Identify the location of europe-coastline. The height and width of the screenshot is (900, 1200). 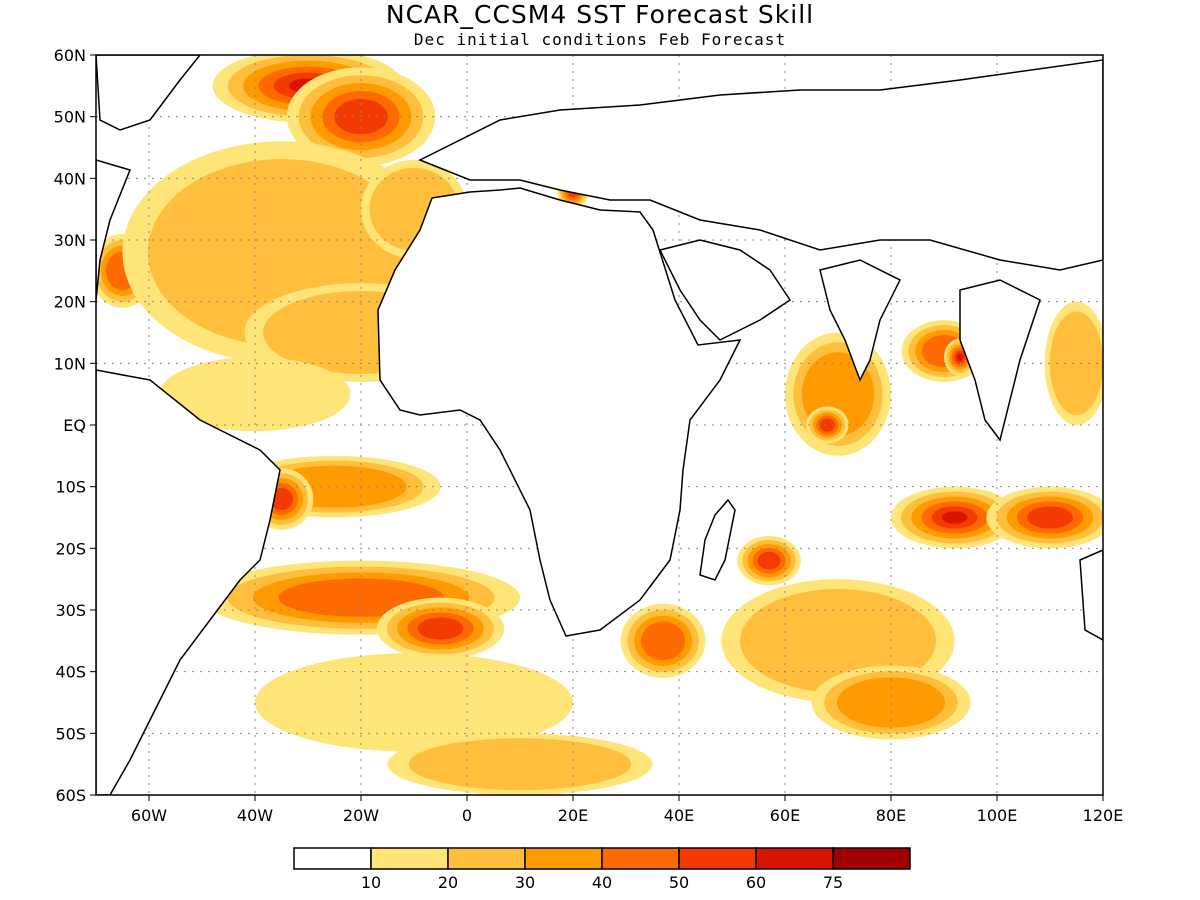
(760, 165).